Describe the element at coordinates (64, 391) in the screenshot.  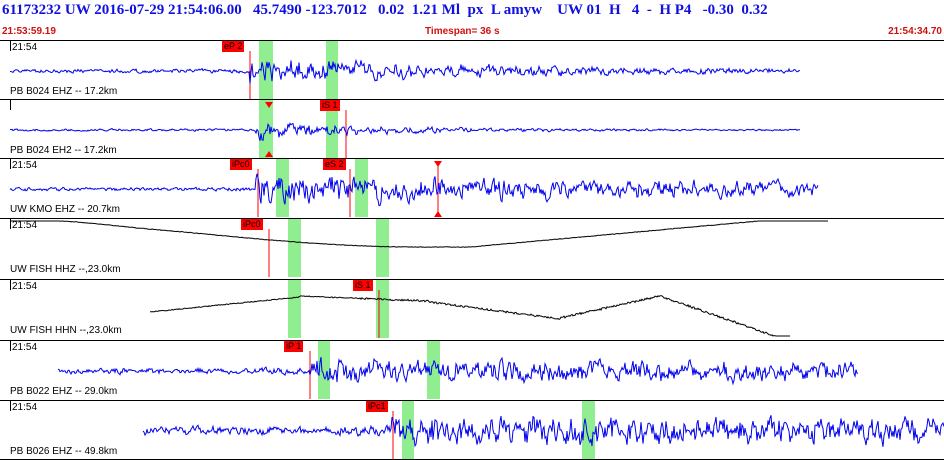
I see `channel-label: PB B022 EHZ -- 29.0km` at that location.